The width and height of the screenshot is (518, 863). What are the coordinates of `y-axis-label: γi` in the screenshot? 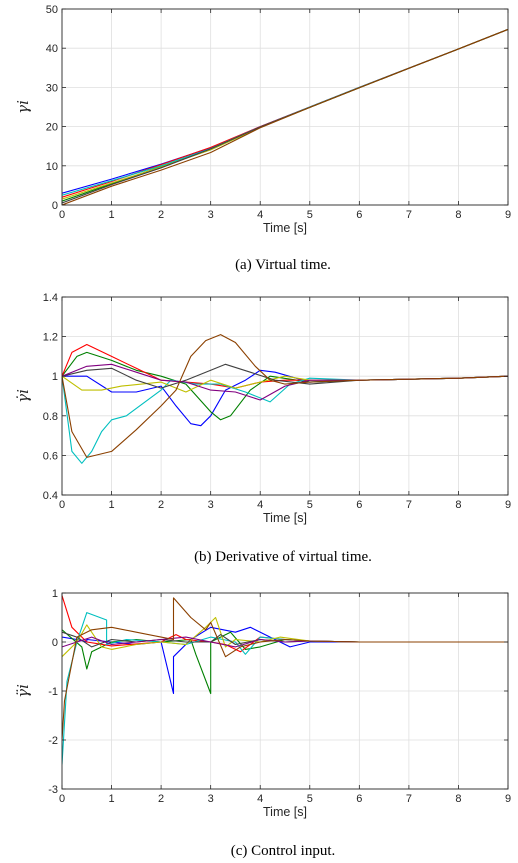 It's located at (23, 107).